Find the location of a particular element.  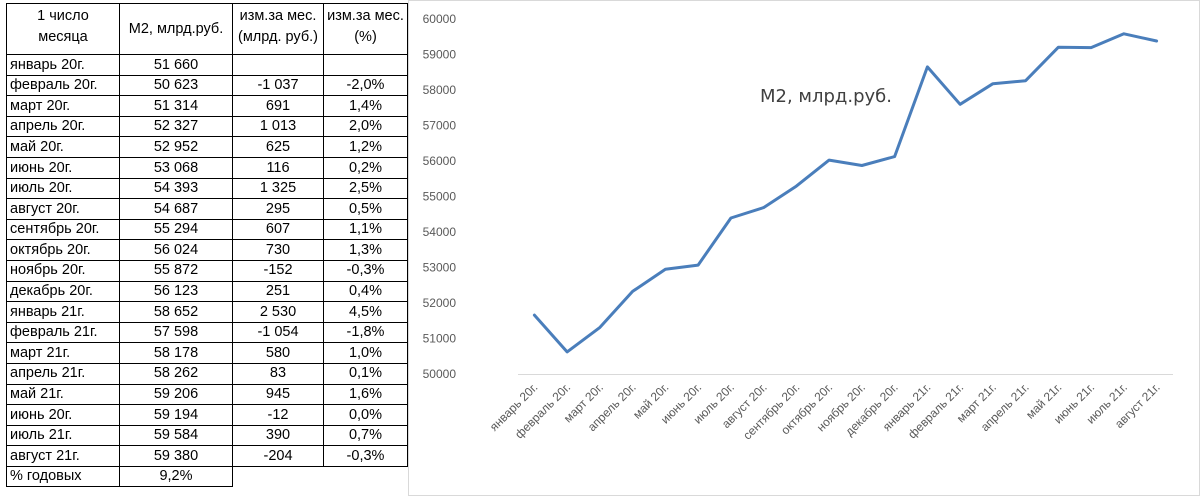

table-row: октябрь 20г. 56 024 730 1,3% is located at coordinates (207, 250).